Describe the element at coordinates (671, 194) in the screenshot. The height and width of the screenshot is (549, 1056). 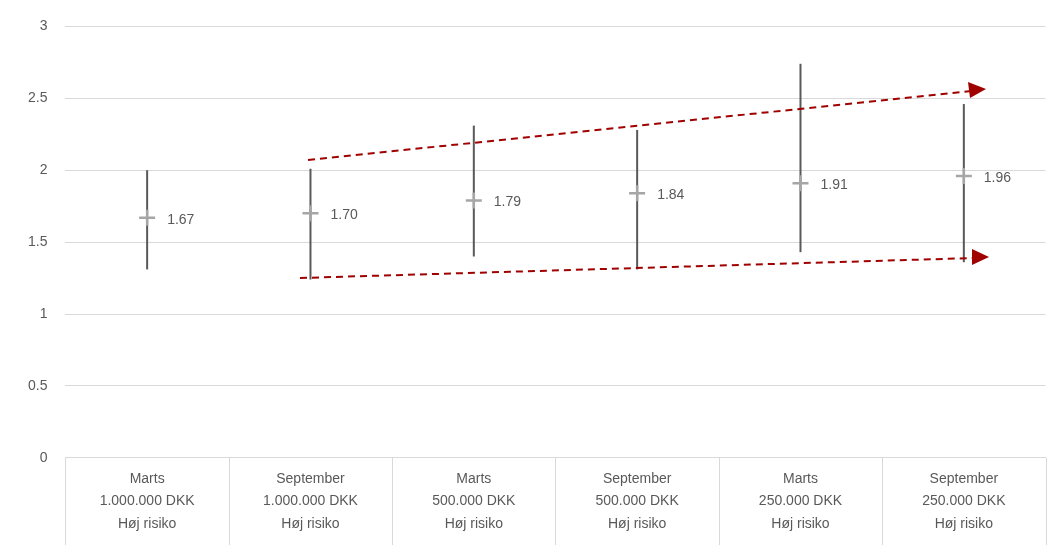
I see `data-label: 1.84` at that location.